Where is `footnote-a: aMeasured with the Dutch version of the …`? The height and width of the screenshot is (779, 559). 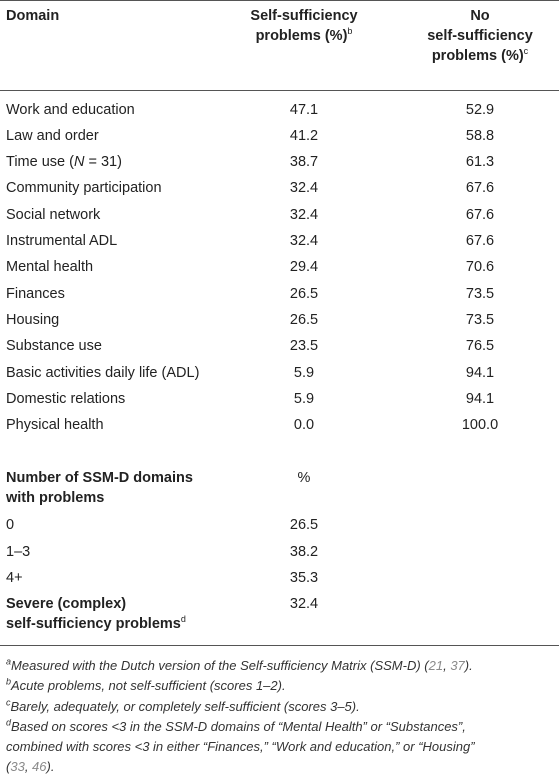 footnote-a: aMeasured with the Dutch version of the … is located at coordinates (280, 666).